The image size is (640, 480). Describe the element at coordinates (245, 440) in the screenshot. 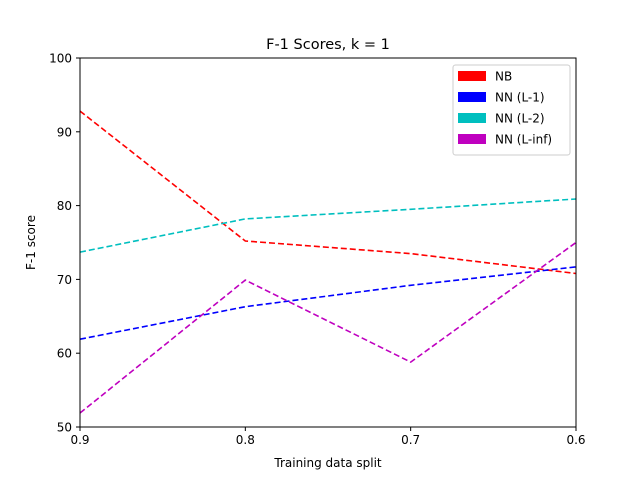

I see `x-tick-label: 0.8` at that location.